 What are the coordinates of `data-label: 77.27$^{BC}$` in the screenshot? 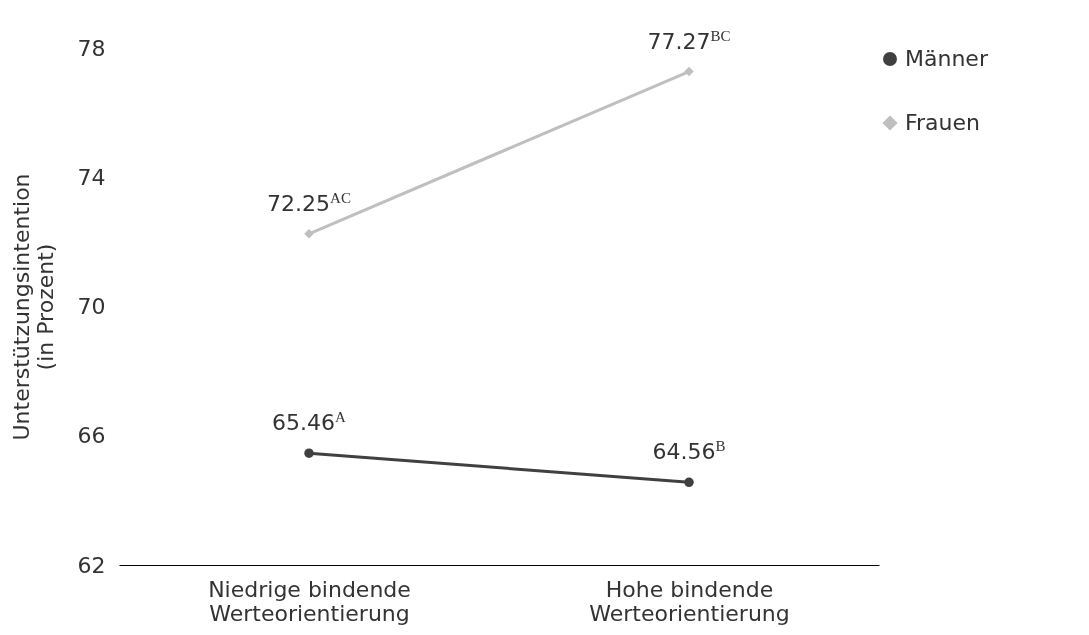 It's located at (689, 40).